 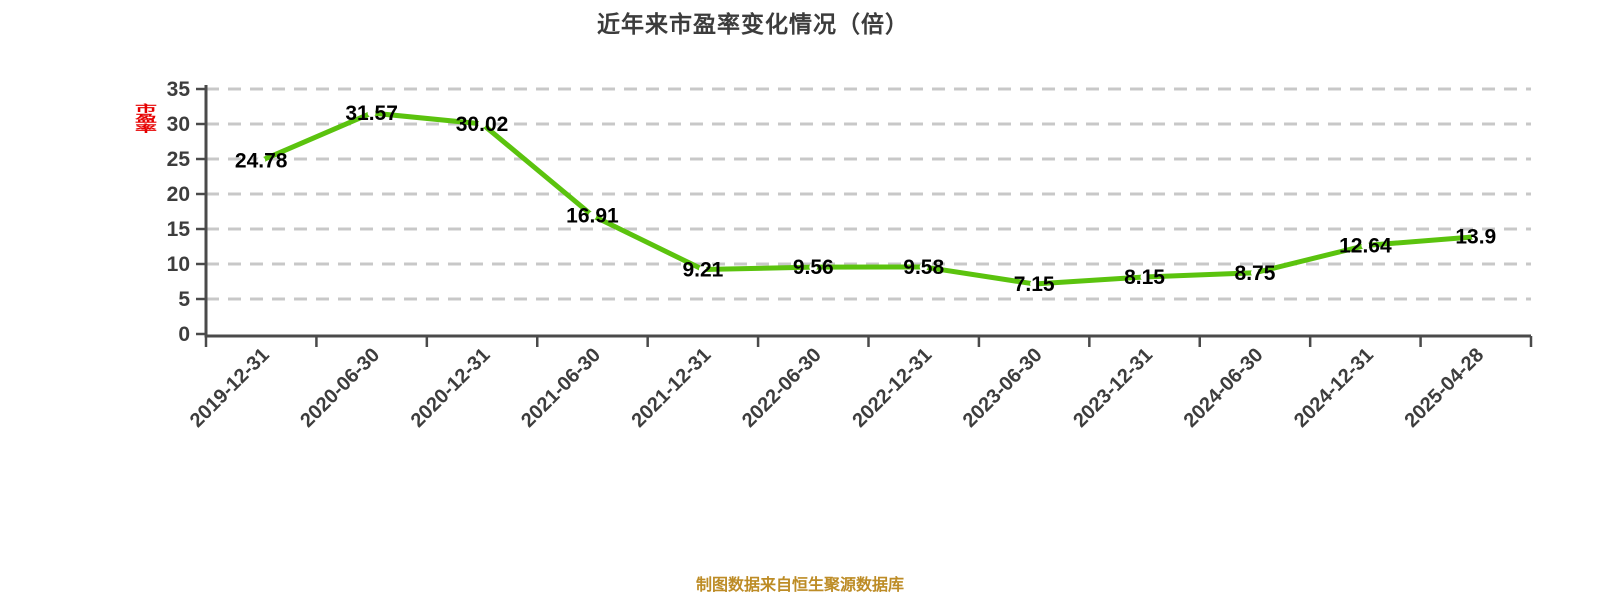 I want to click on x-tick-label: 2024-06-30, so click(x=1224, y=388).